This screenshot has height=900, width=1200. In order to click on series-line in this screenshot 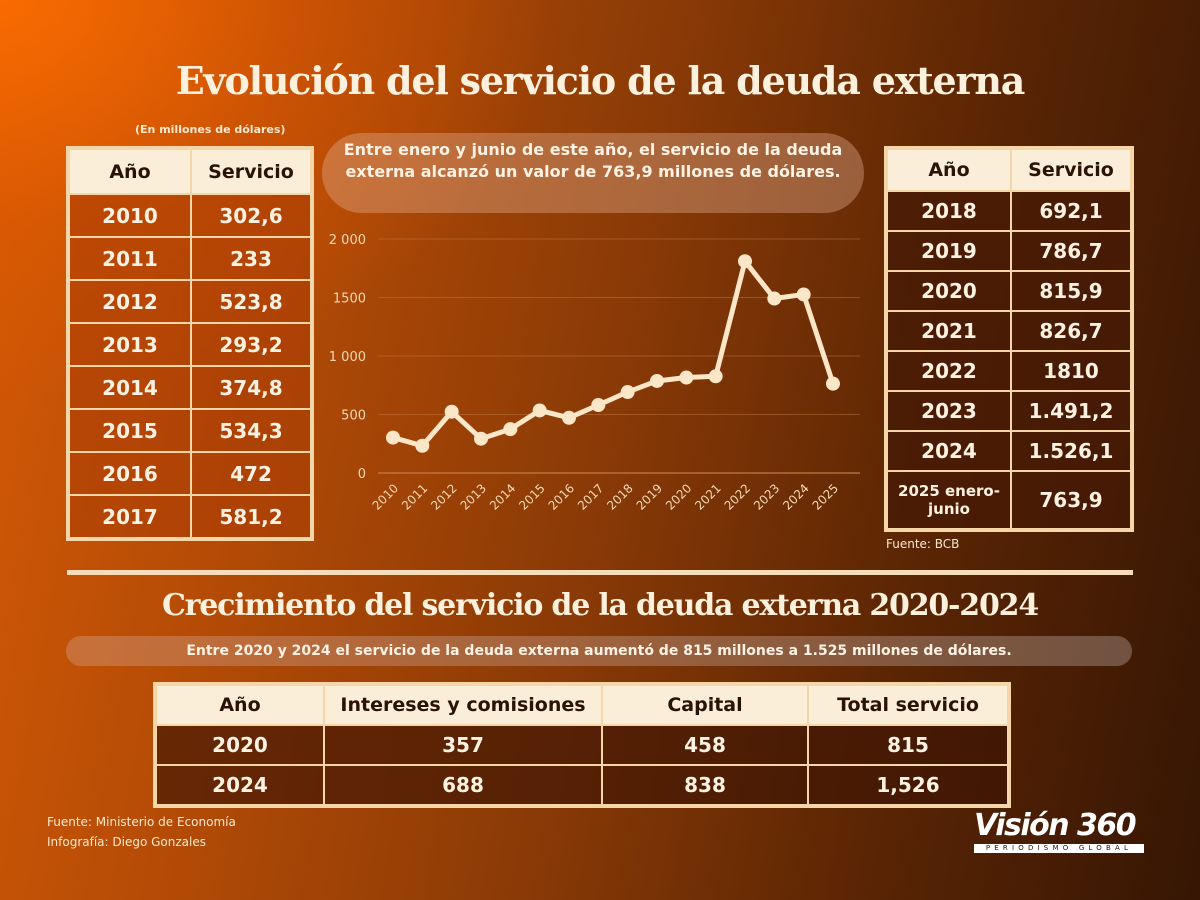, I will do `click(614, 353)`.